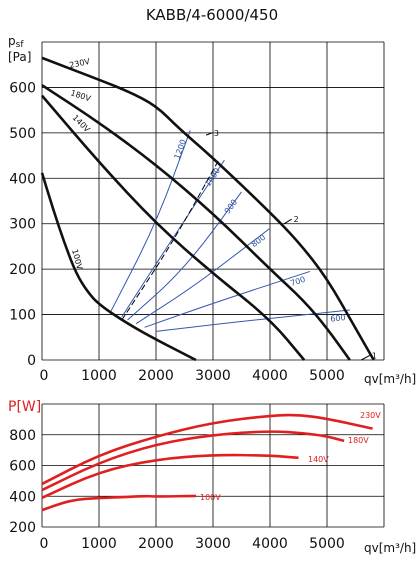  What do you see at coordinates (77, 259) in the screenshot?
I see `pressure-curve-label: 100V` at bounding box center [77, 259].